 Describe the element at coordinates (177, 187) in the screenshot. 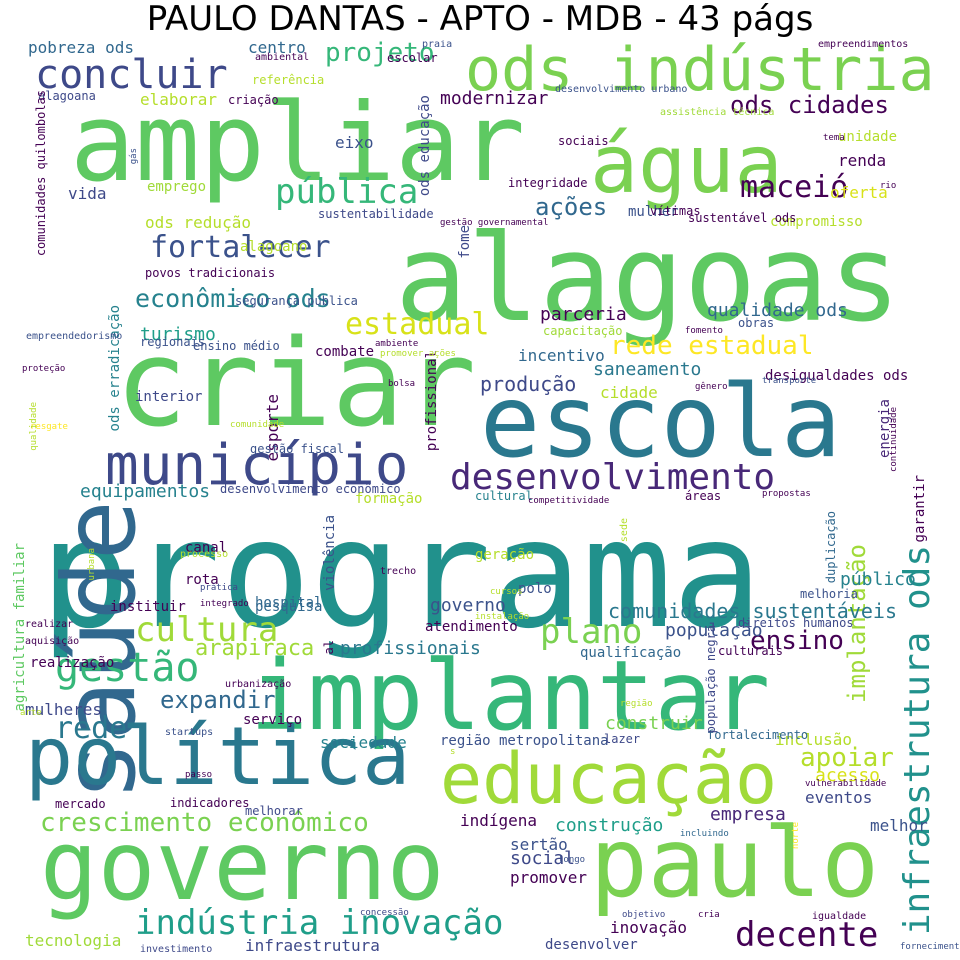

I see `cloud-word: emprego` at that location.